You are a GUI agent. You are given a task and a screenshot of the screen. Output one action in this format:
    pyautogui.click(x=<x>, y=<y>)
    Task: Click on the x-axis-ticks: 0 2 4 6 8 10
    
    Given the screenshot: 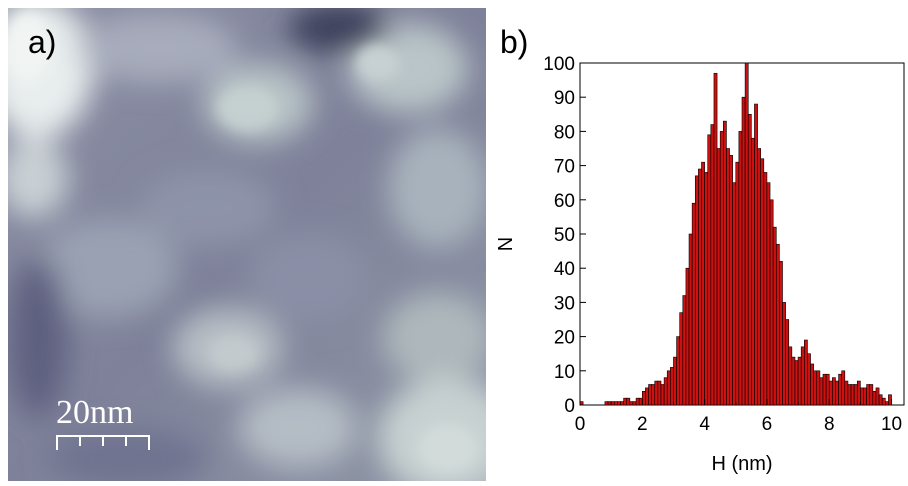 What is the action you would take?
    pyautogui.click(x=738, y=417)
    